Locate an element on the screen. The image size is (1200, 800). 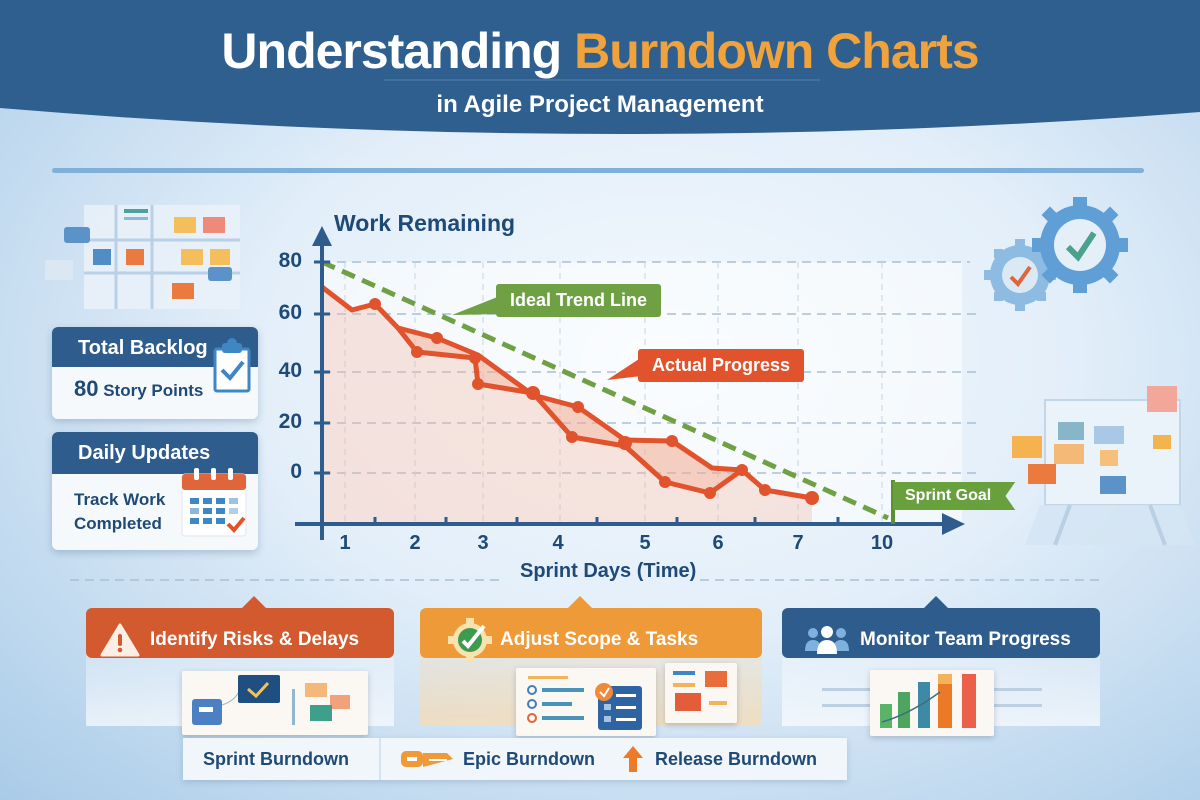
page-subtitle: in Agile Project Management is located at coordinates (600, 104).